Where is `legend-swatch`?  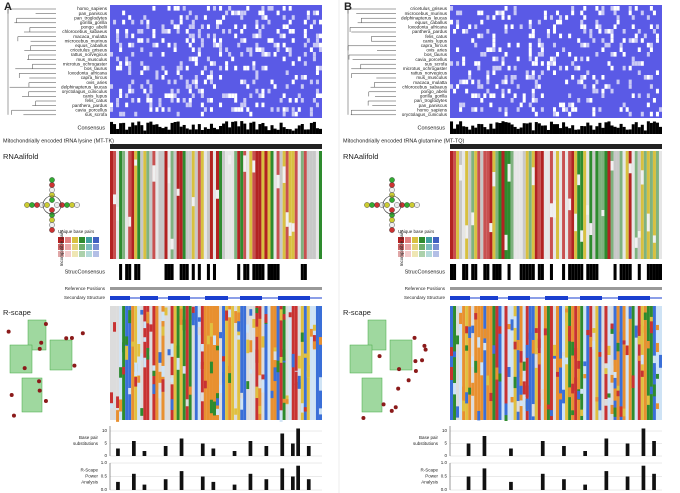
legend-swatch is located at coordinates (61, 254).